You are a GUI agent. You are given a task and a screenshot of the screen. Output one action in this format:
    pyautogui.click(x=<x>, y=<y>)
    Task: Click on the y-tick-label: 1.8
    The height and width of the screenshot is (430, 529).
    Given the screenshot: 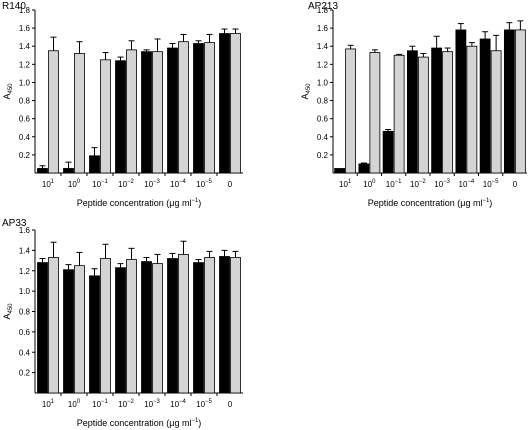 What is the action you would take?
    pyautogui.click(x=25, y=10)
    